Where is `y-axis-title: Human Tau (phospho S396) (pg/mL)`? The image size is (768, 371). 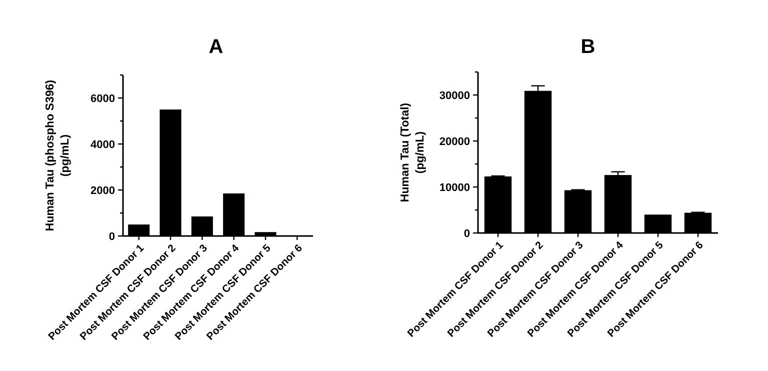
y-axis-title: Human Tau (phospho S396) (pg/mL) is located at coordinates (58, 156).